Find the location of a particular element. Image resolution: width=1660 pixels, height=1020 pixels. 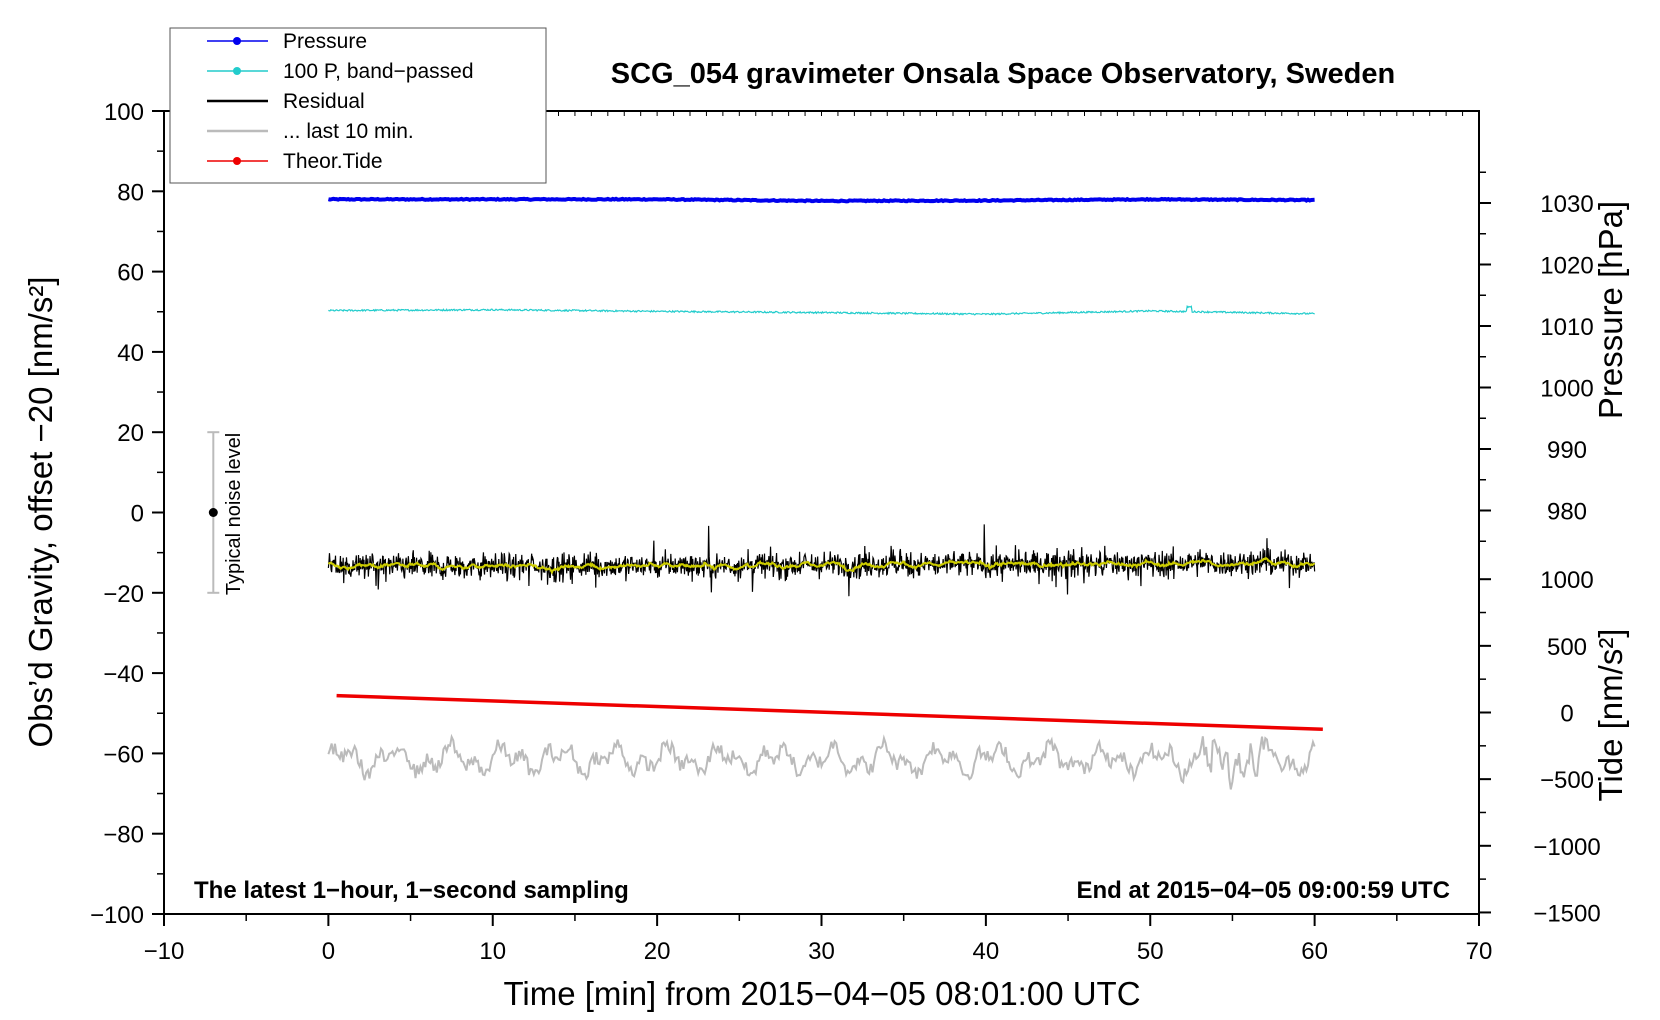

y-tick-label: −40 is located at coordinates (123, 674).